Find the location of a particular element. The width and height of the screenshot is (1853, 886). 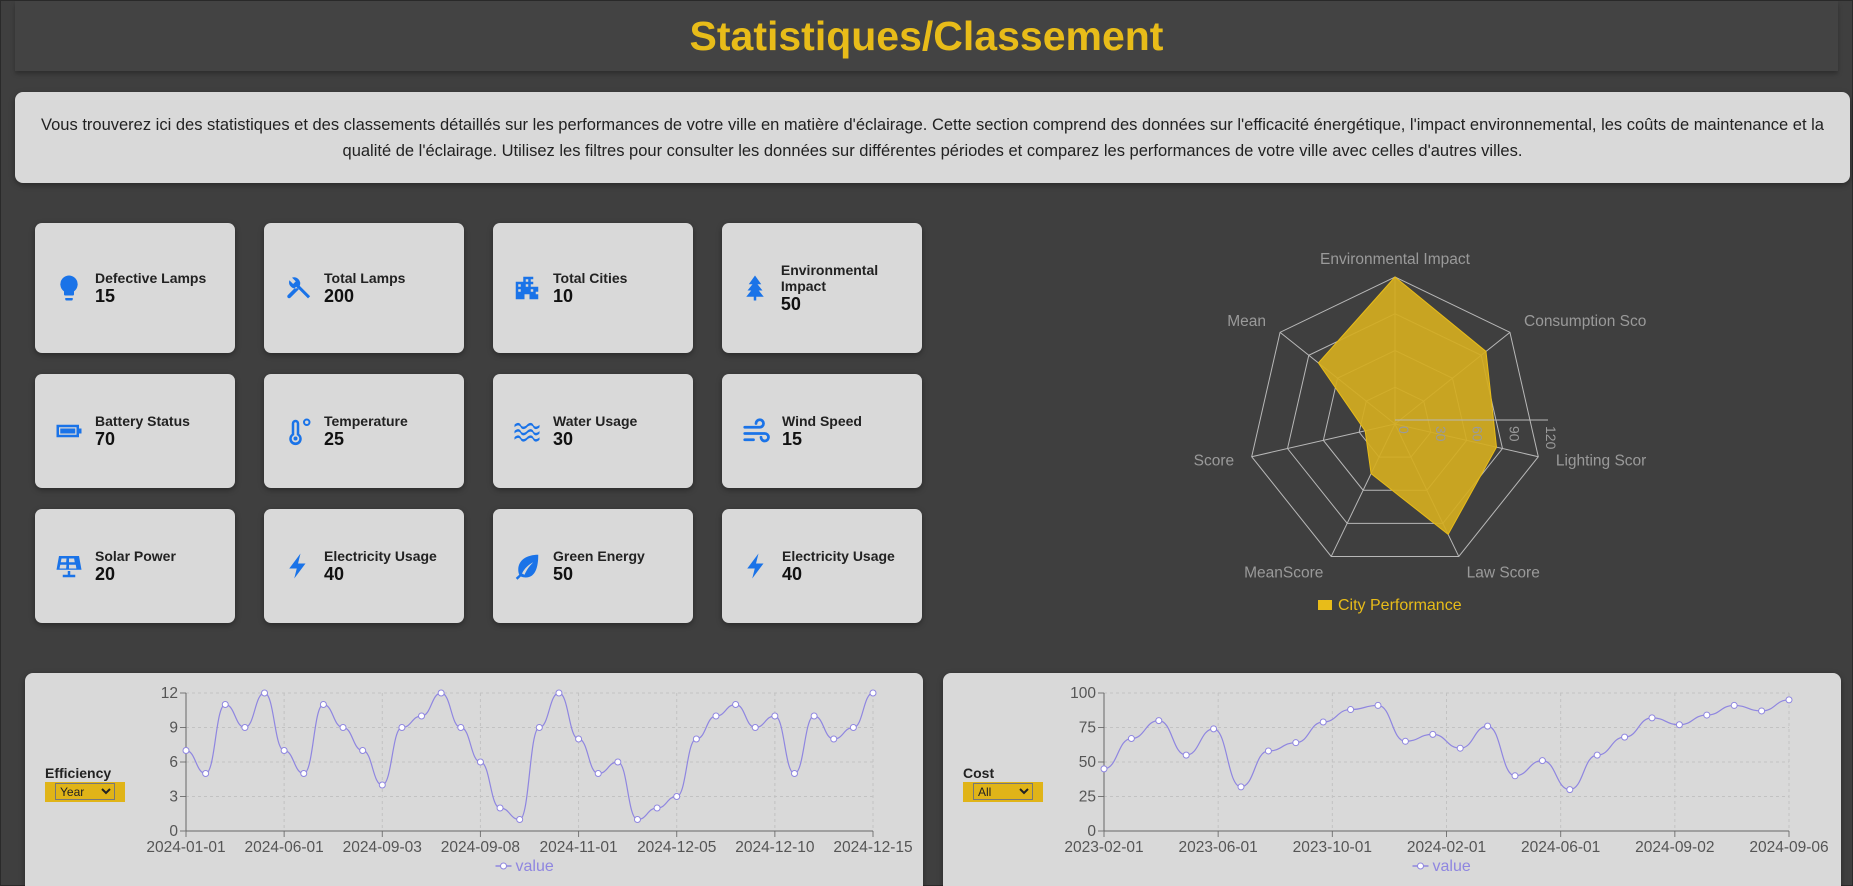

solar-panel-icon is located at coordinates (69, 566).